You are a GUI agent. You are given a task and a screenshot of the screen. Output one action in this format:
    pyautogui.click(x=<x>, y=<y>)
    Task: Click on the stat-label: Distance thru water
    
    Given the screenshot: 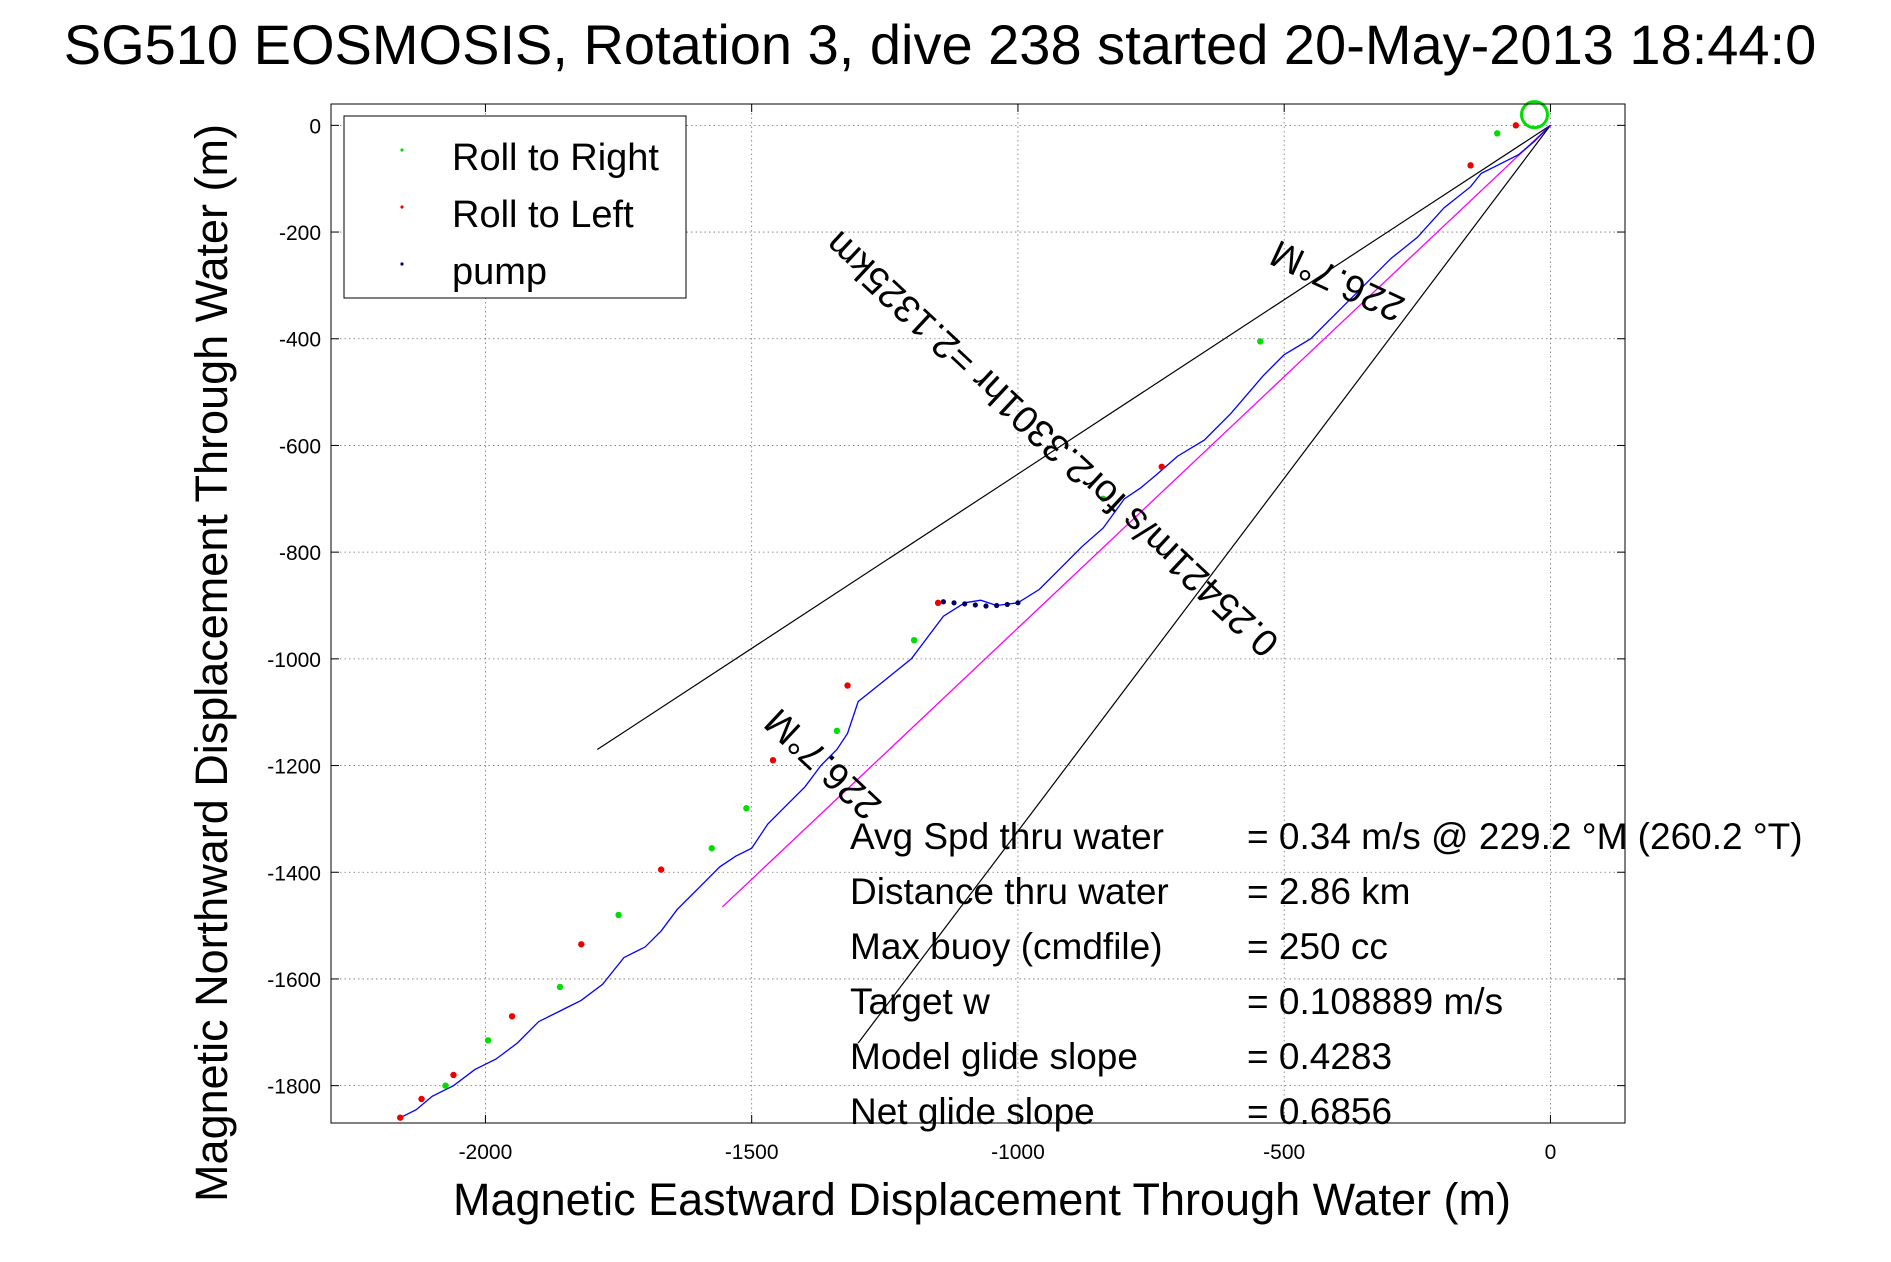 What is the action you would take?
    pyautogui.click(x=1009, y=891)
    